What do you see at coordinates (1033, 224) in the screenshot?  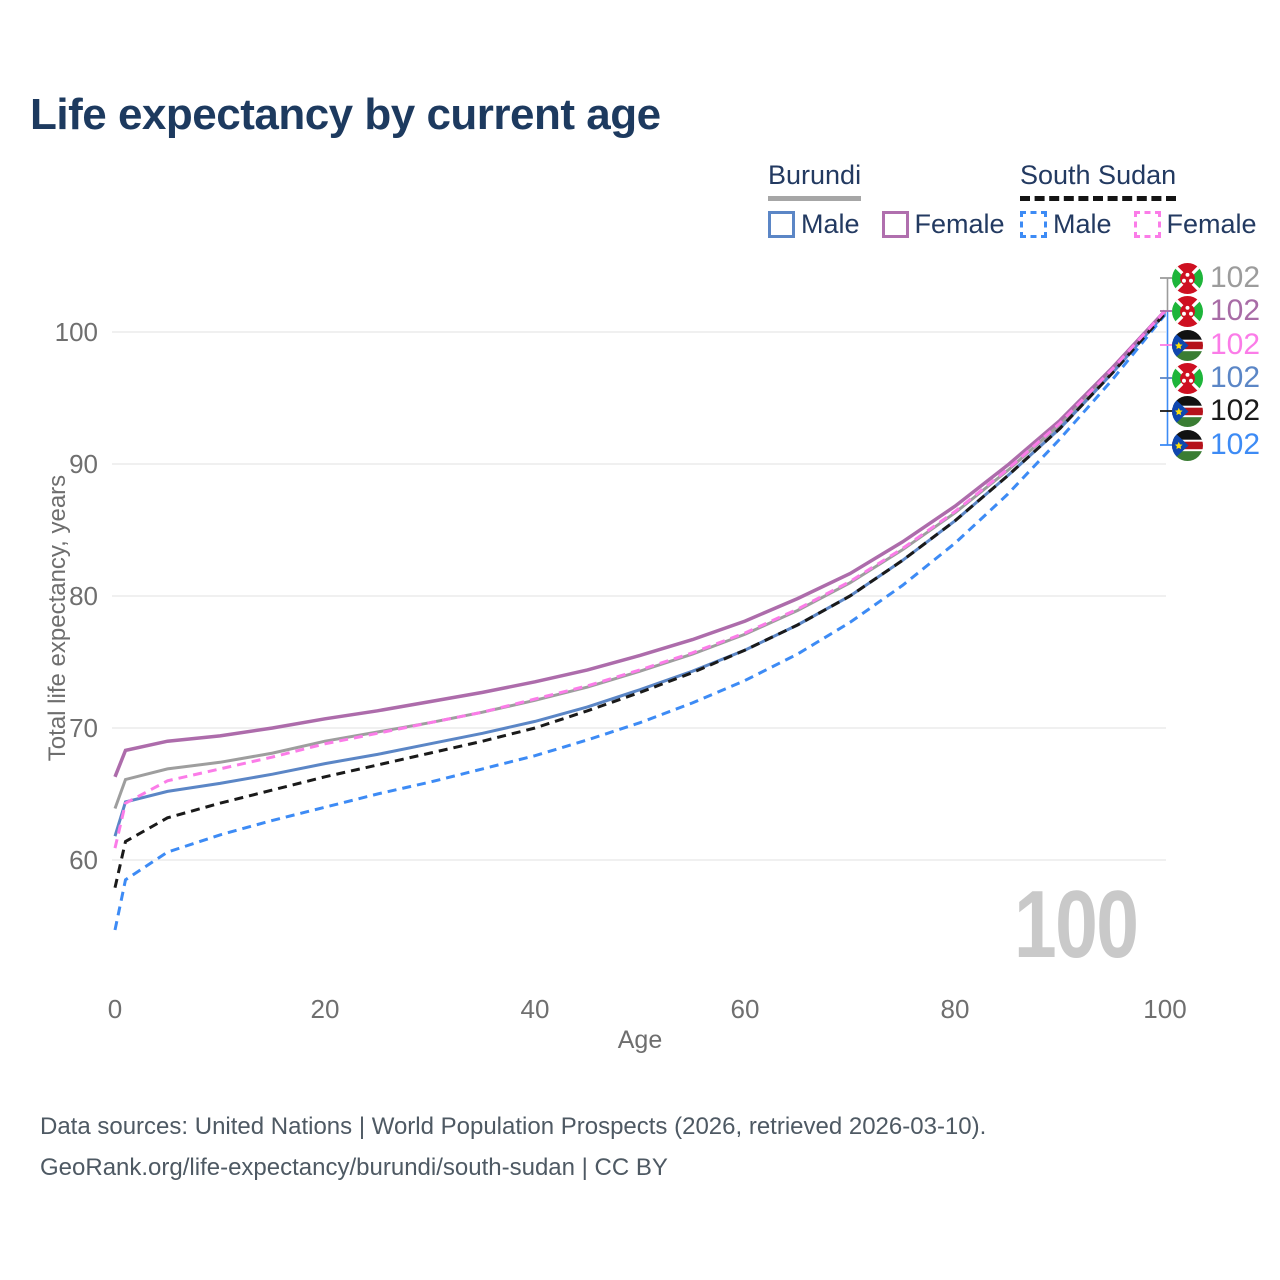 I see `south-sudan-male-swatch-icon` at bounding box center [1033, 224].